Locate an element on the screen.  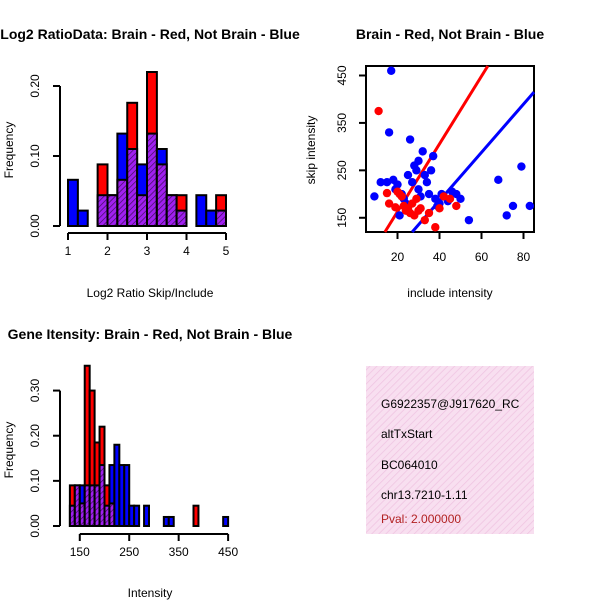
x-tick-label: 2 is located at coordinates (107, 251).